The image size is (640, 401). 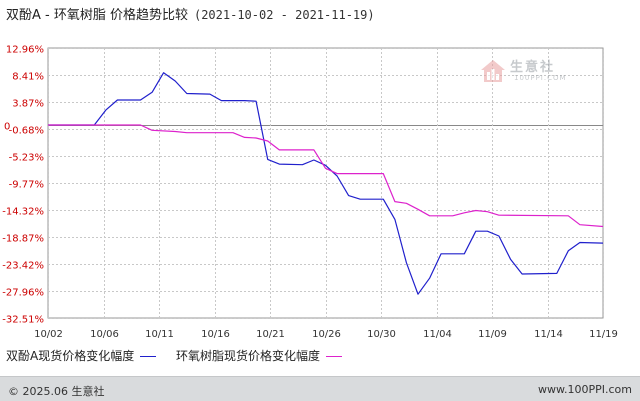 I want to click on x-tick-label: 10/11, so click(x=159, y=334).